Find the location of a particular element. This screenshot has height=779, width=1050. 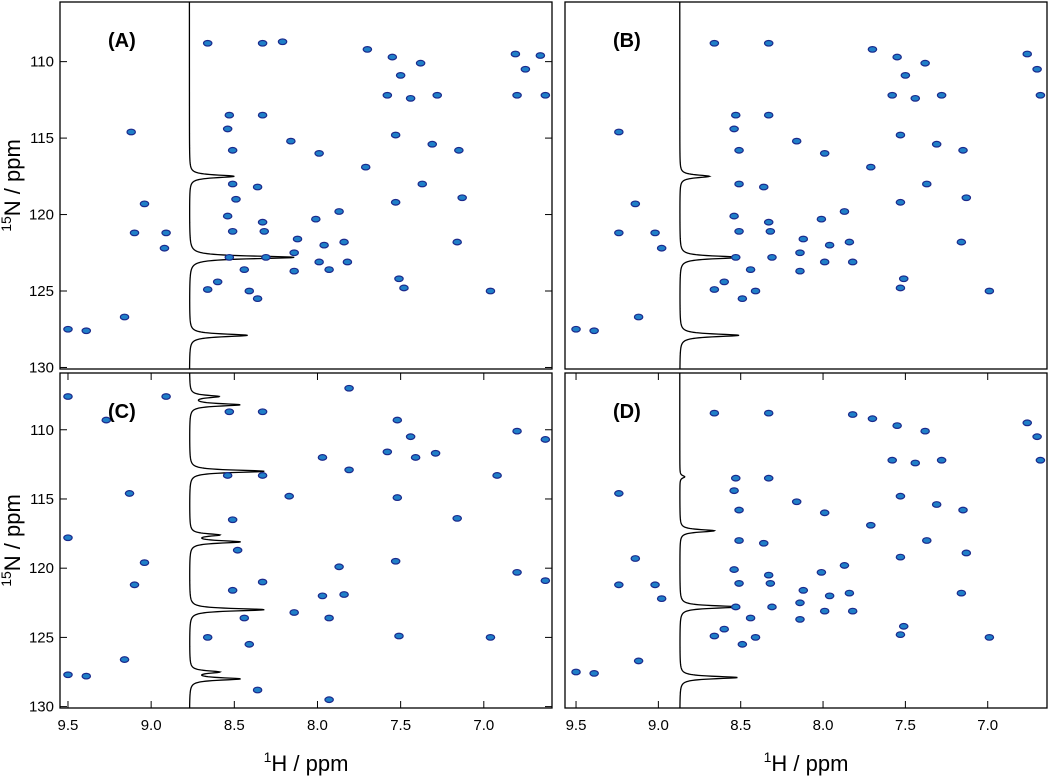

x-tick-label: 9.5 is located at coordinates (68, 725).